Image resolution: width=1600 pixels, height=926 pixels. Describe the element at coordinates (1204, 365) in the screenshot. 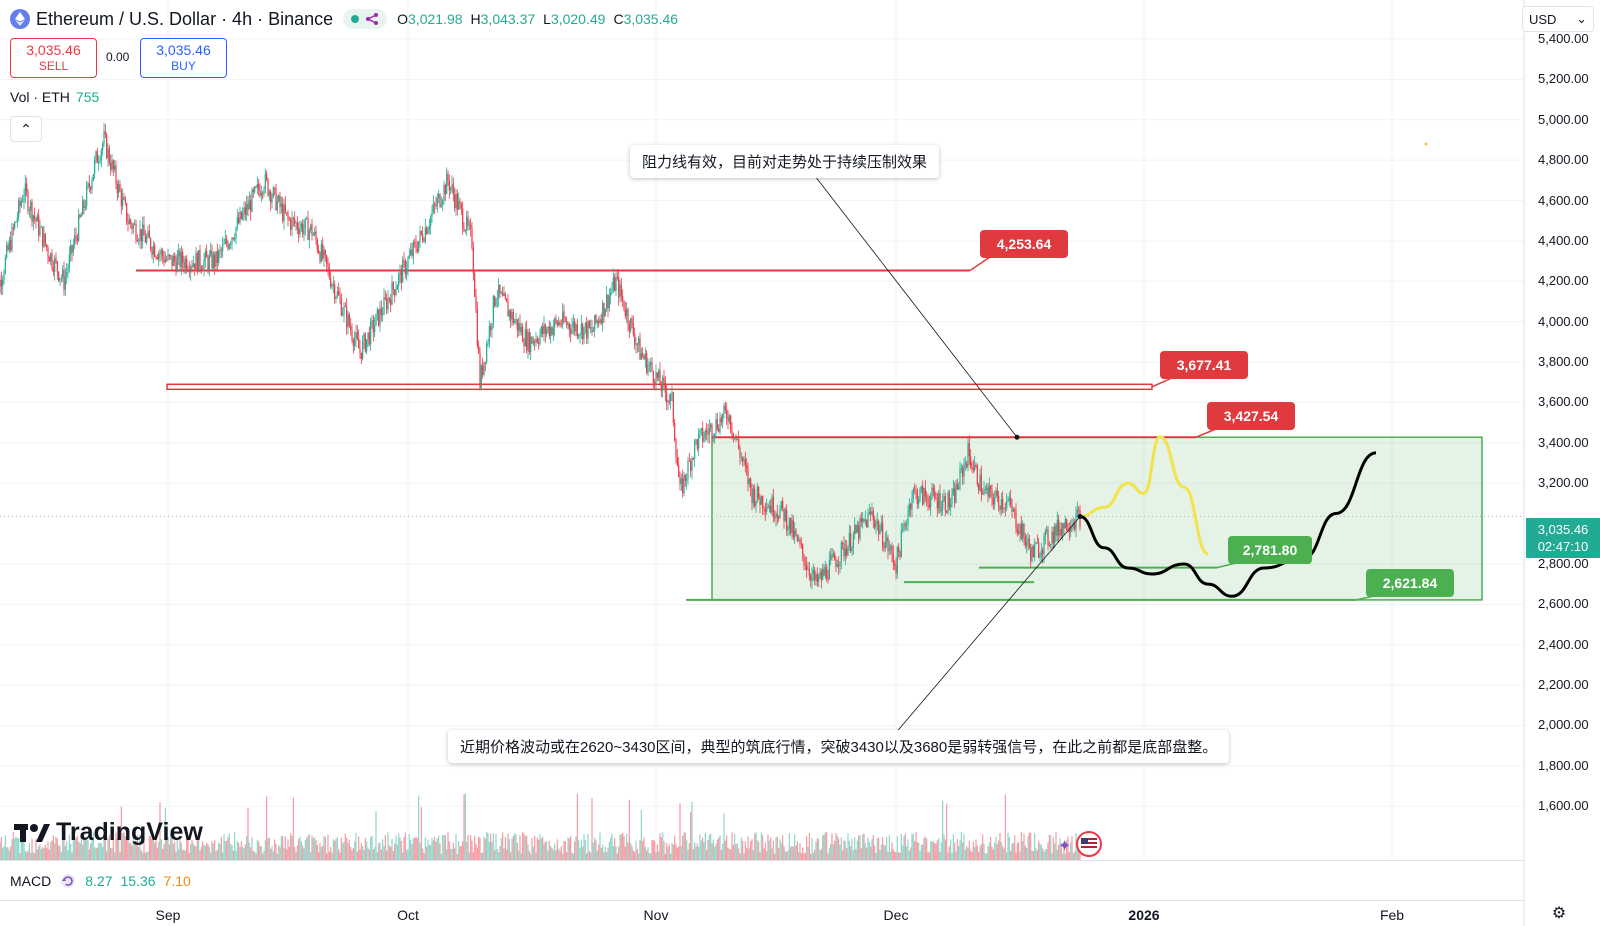

I see `price-tag-3677: 3,677.41` at that location.